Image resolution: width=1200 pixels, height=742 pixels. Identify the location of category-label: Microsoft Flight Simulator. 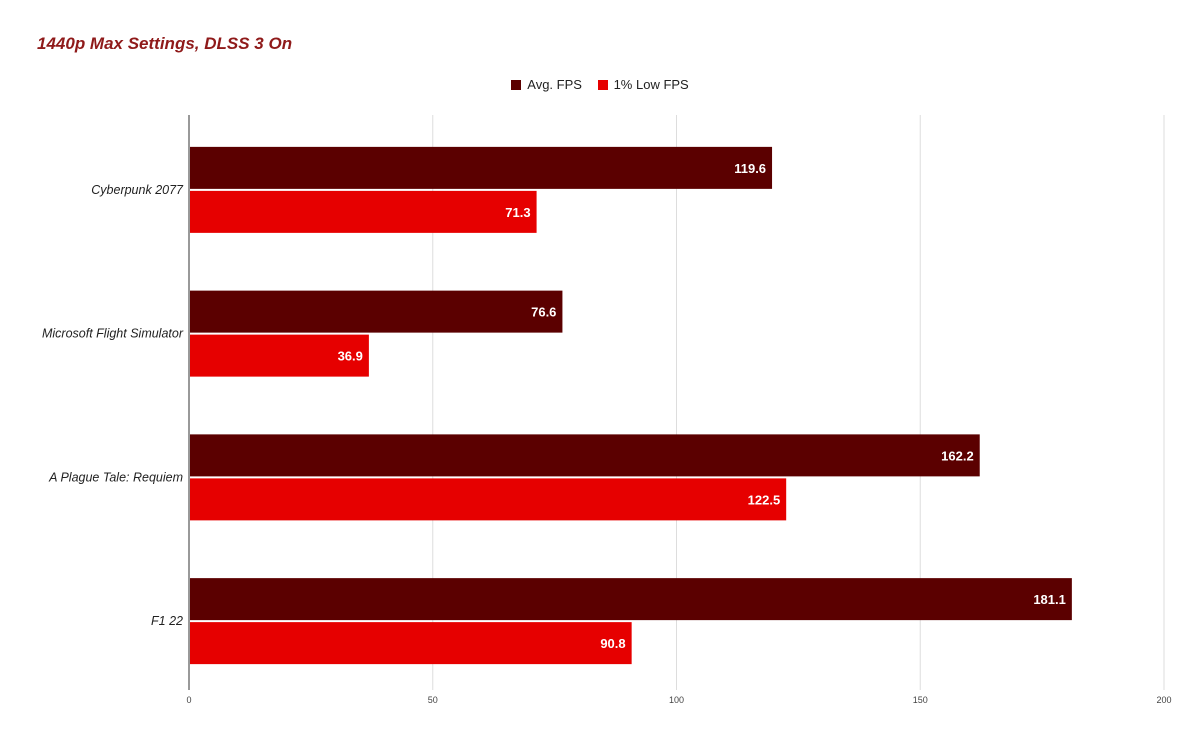
(113, 334).